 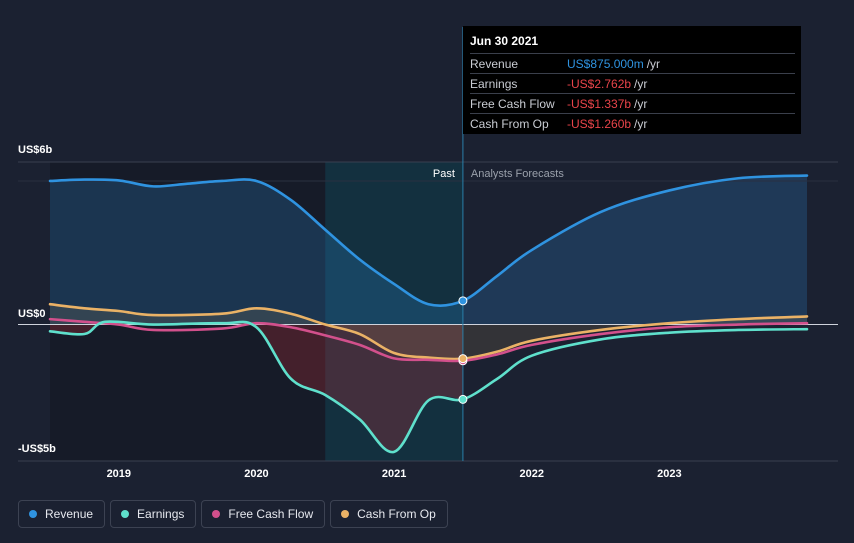 What do you see at coordinates (531, 474) in the screenshot?
I see `x-tick-label: 2022` at bounding box center [531, 474].